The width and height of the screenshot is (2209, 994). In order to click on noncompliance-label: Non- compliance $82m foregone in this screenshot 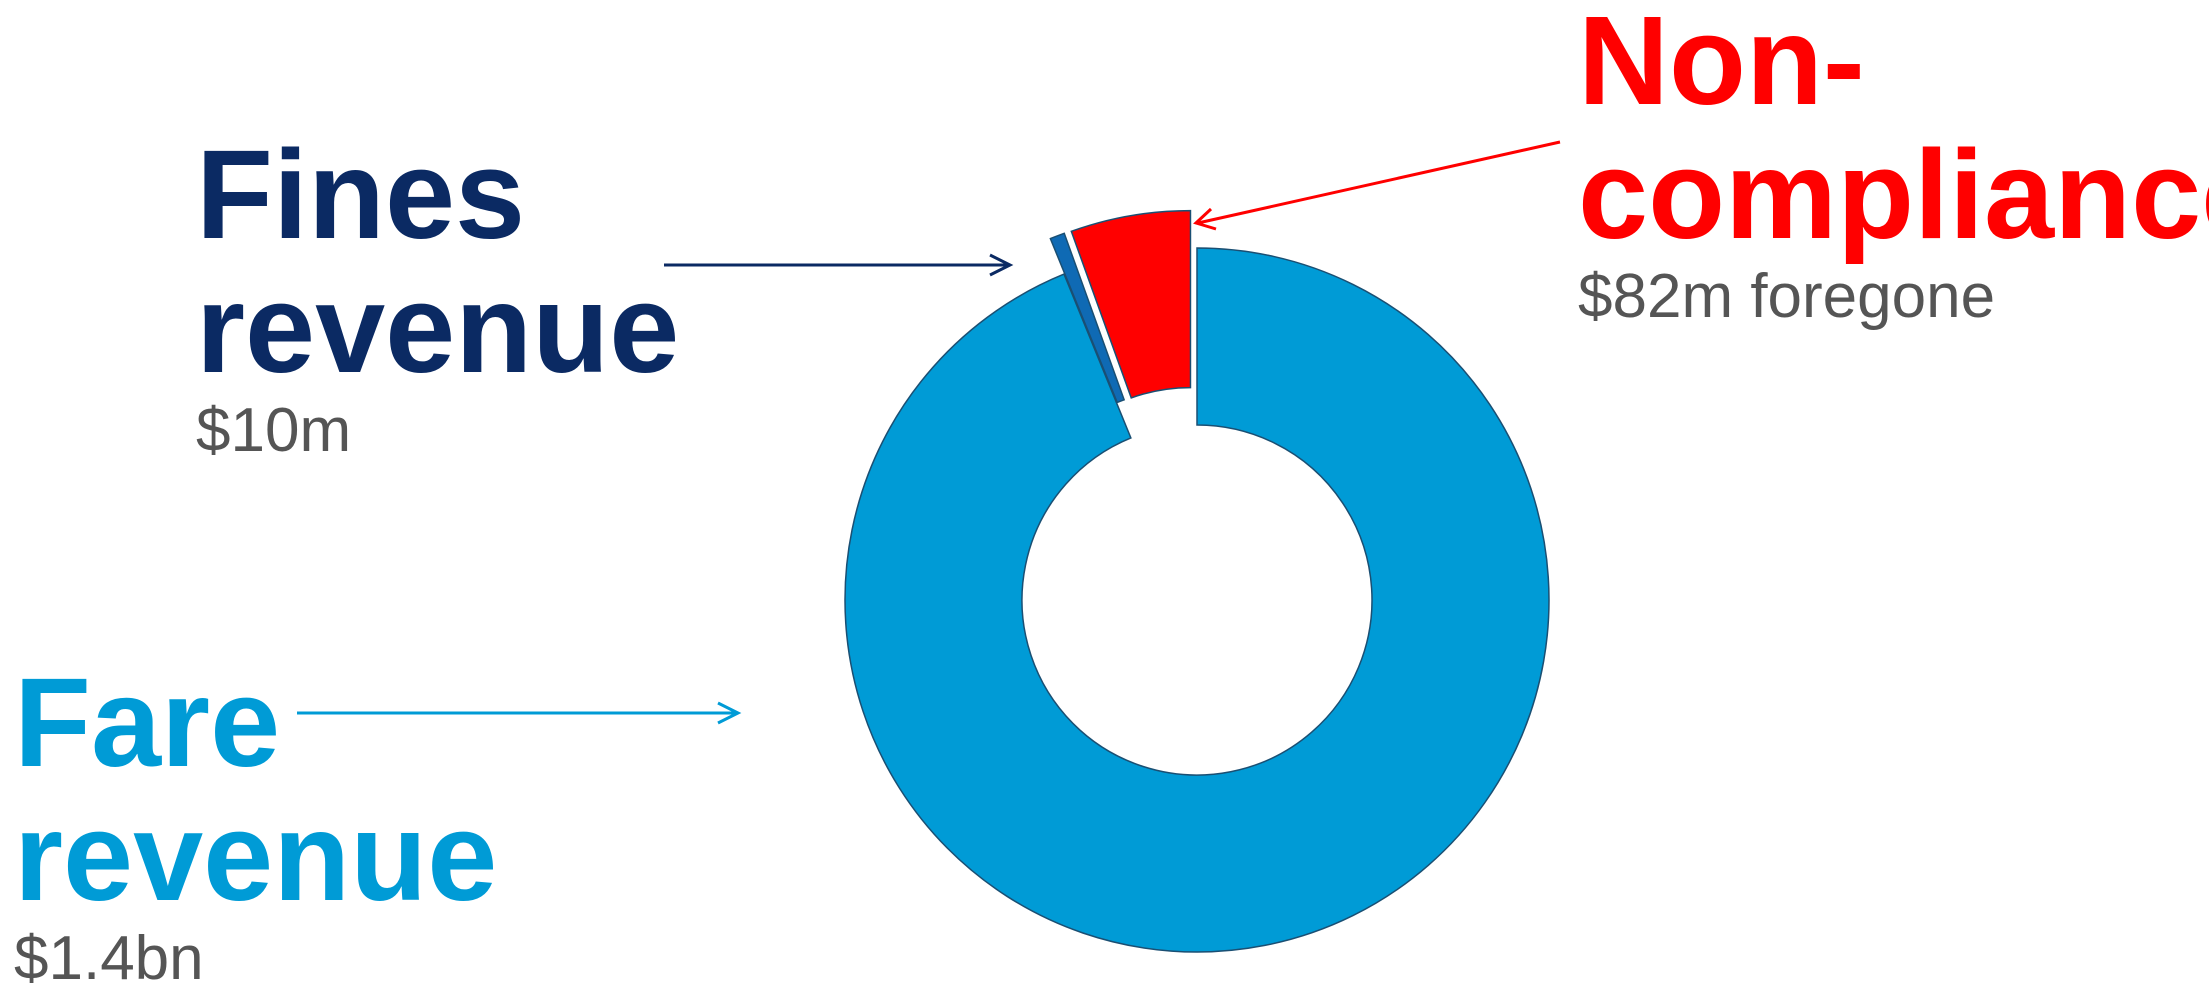, I will do `click(1893, 166)`.